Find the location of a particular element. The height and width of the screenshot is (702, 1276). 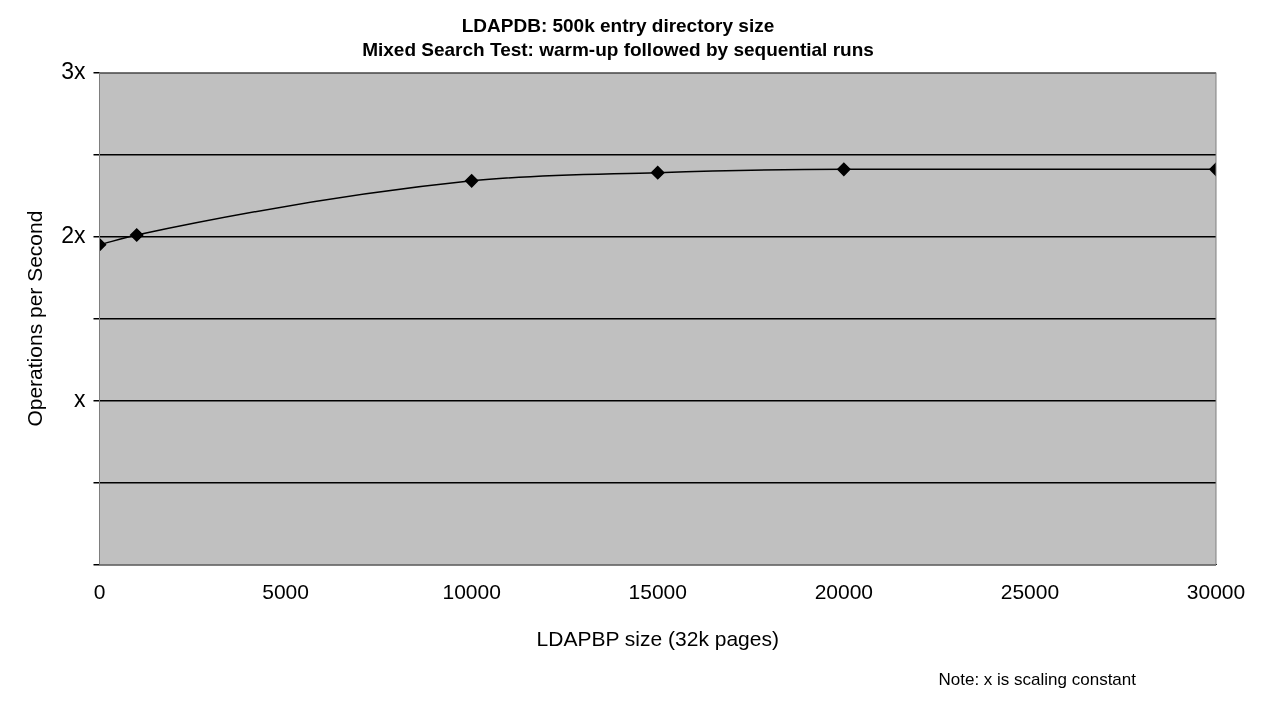

x-tick-label: 30000 is located at coordinates (1216, 591).